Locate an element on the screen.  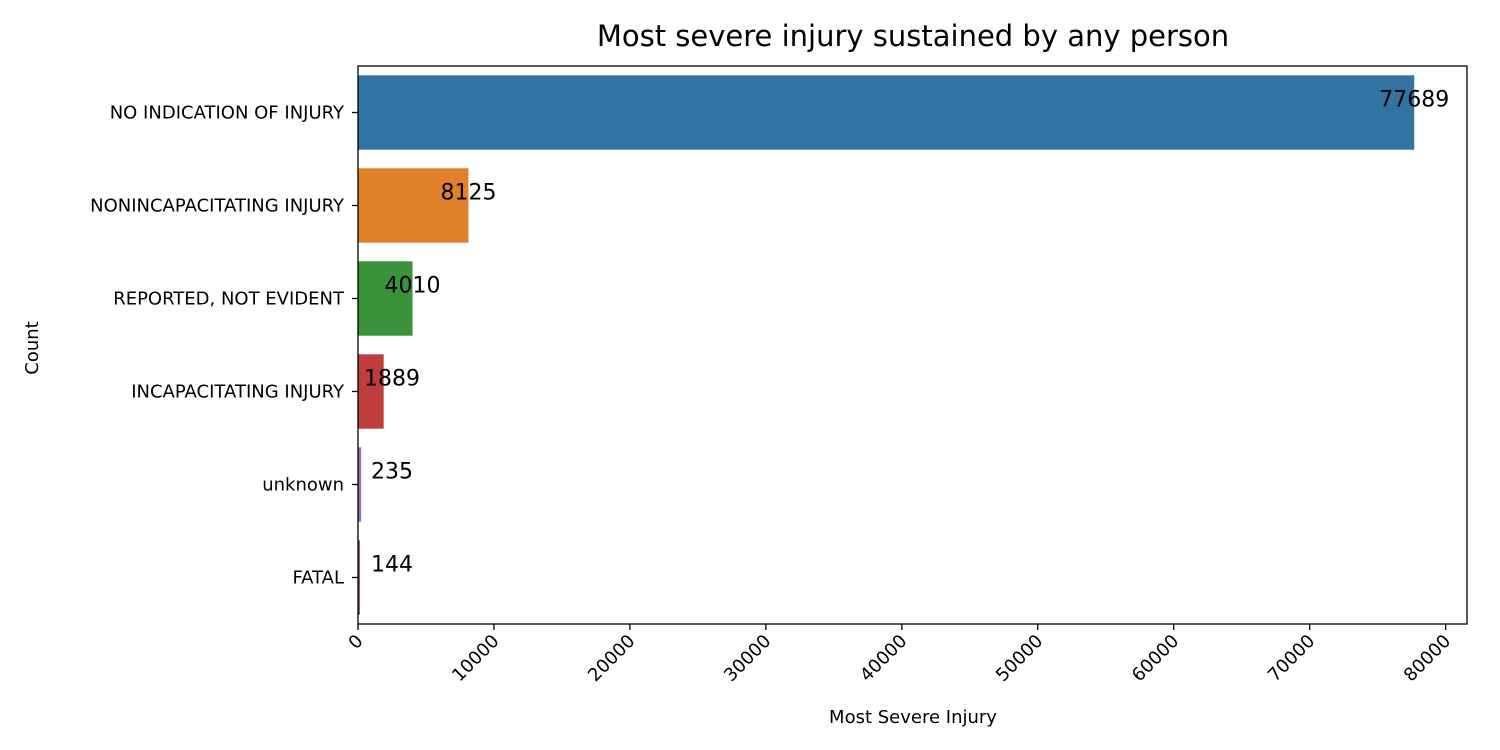
x-axis-label: Most Severe Injury is located at coordinates (913, 717).